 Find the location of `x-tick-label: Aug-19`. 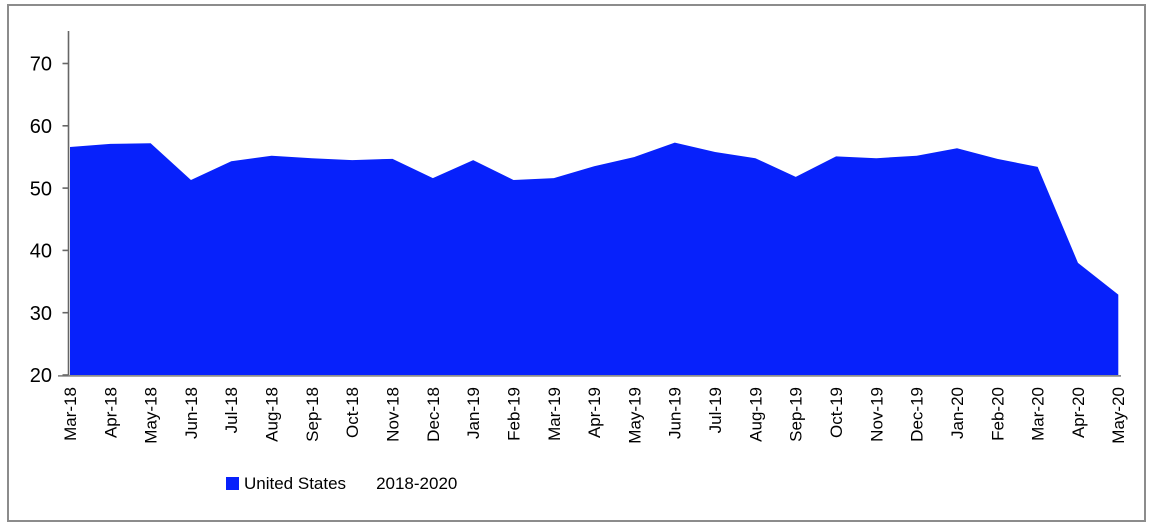

x-tick-label: Aug-19 is located at coordinates (755, 414).